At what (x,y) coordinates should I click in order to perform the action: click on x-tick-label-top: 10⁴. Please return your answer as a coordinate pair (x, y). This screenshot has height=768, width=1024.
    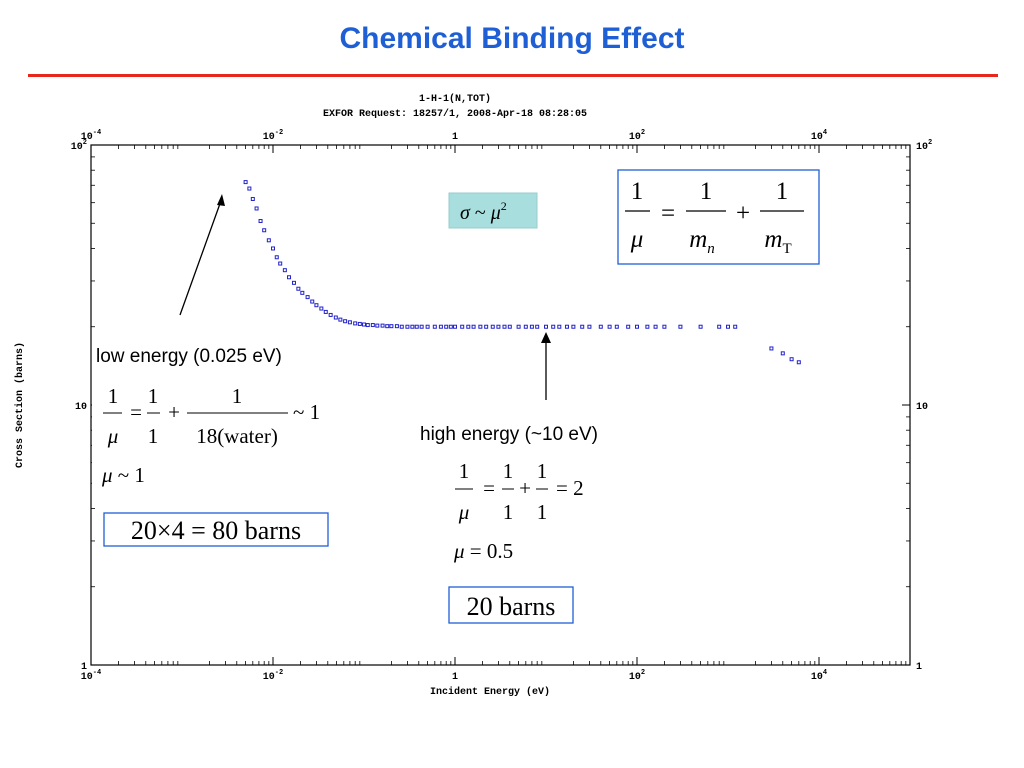
    Looking at the image, I should click on (819, 136).